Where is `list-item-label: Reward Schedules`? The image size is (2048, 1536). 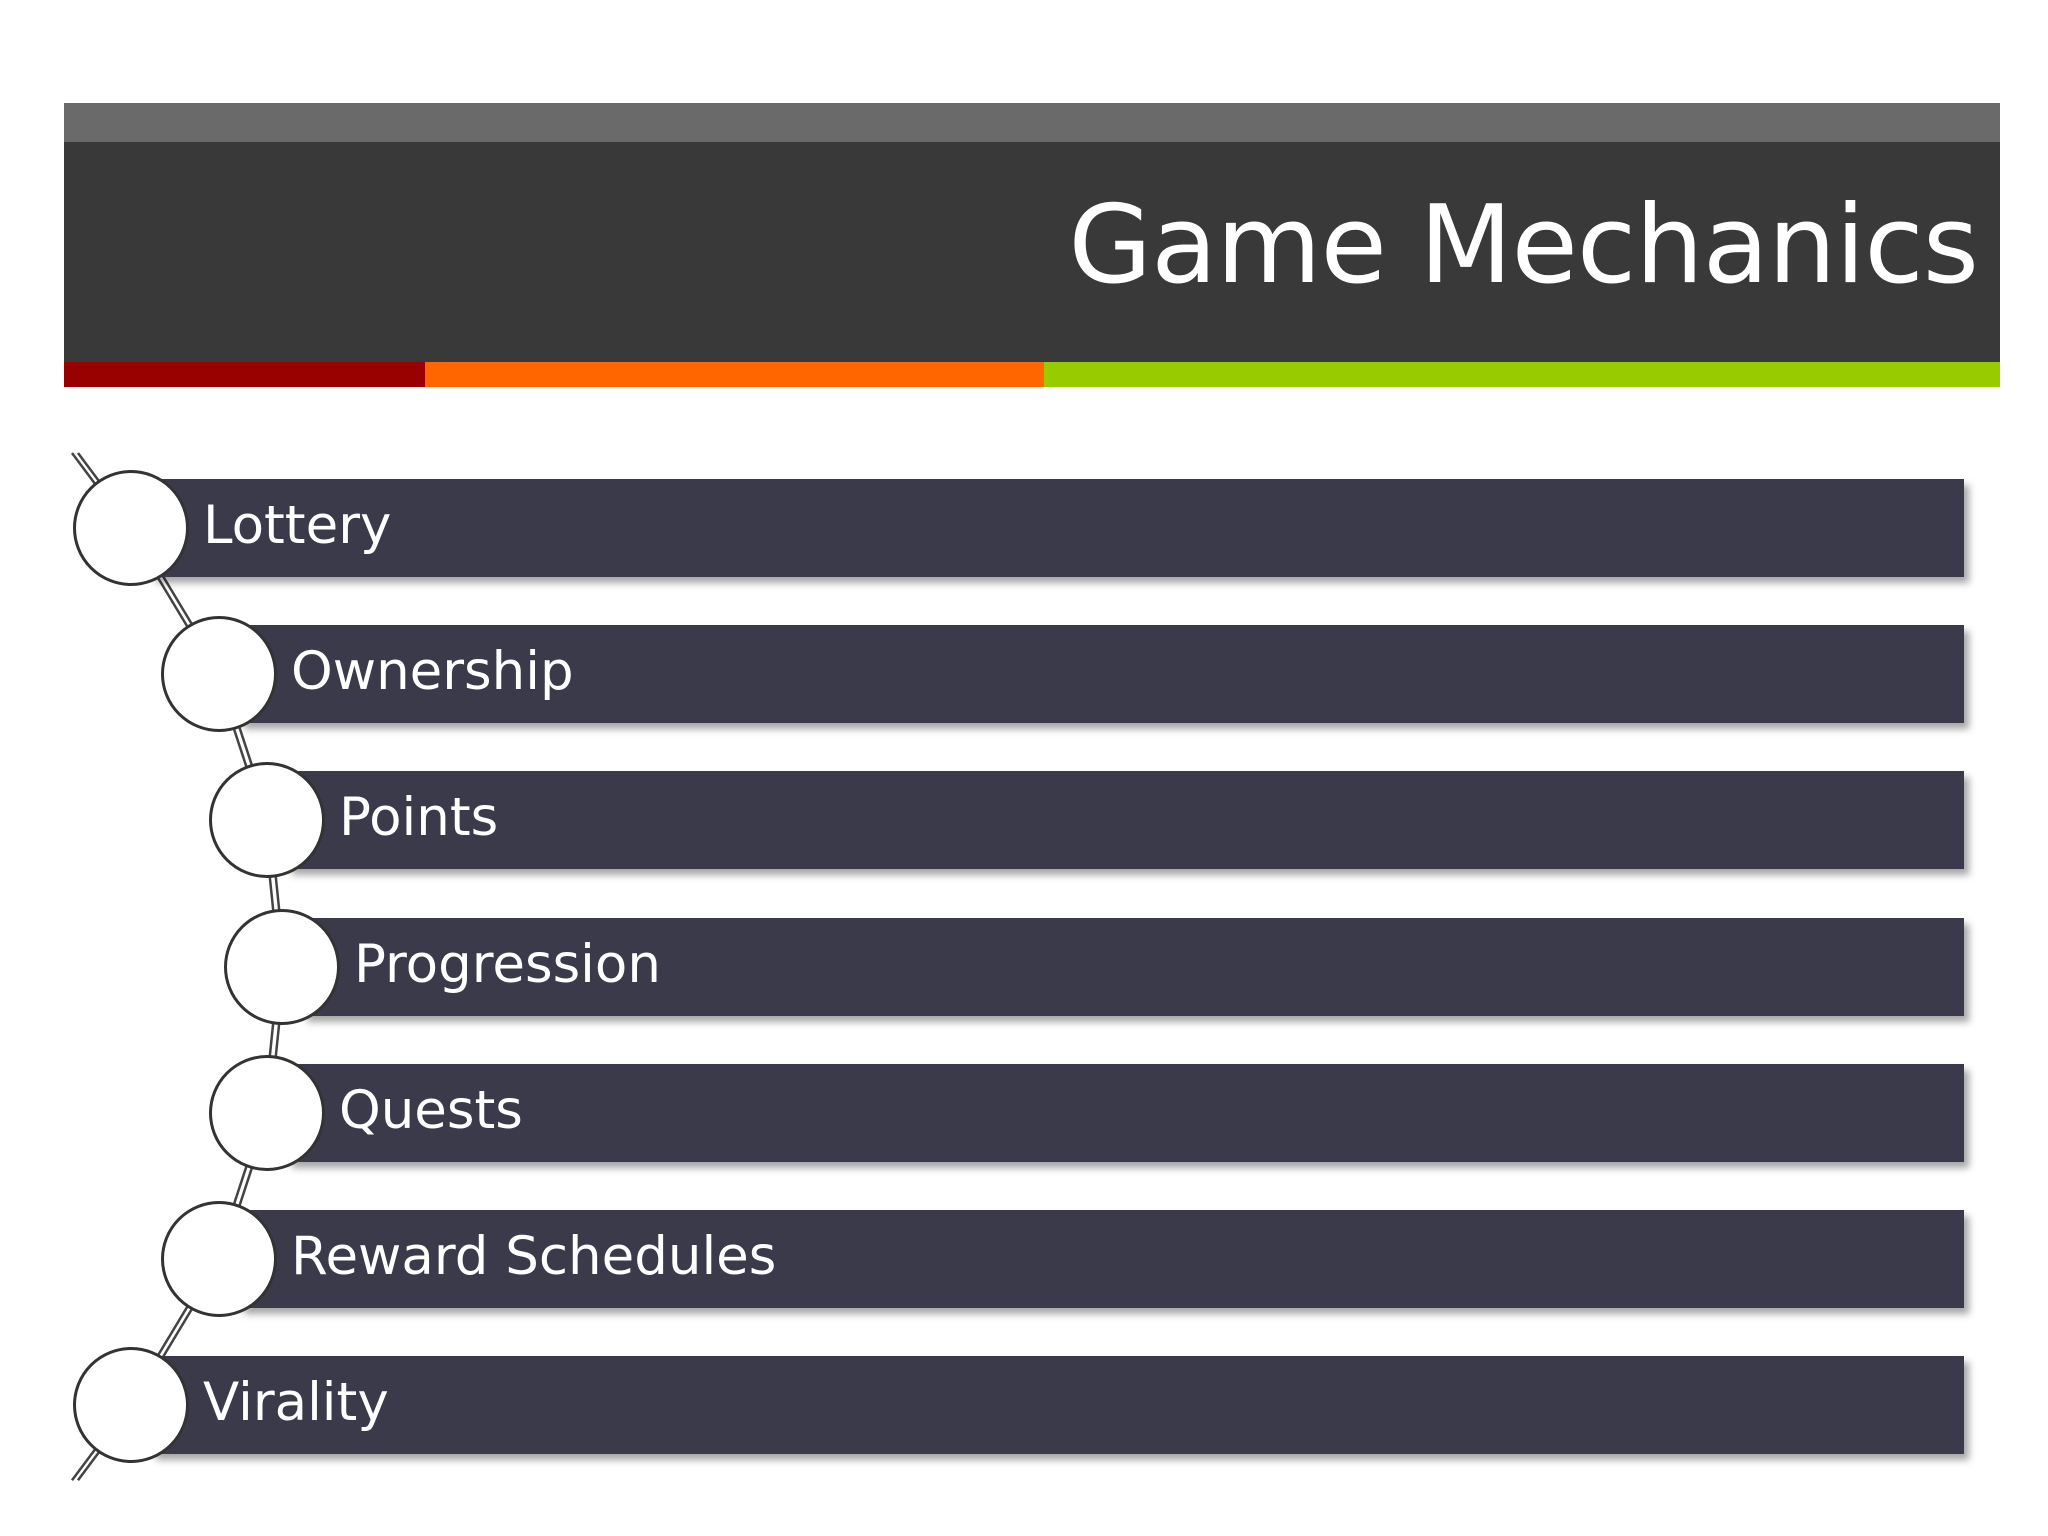 list-item-label: Reward Schedules is located at coordinates (534, 1256).